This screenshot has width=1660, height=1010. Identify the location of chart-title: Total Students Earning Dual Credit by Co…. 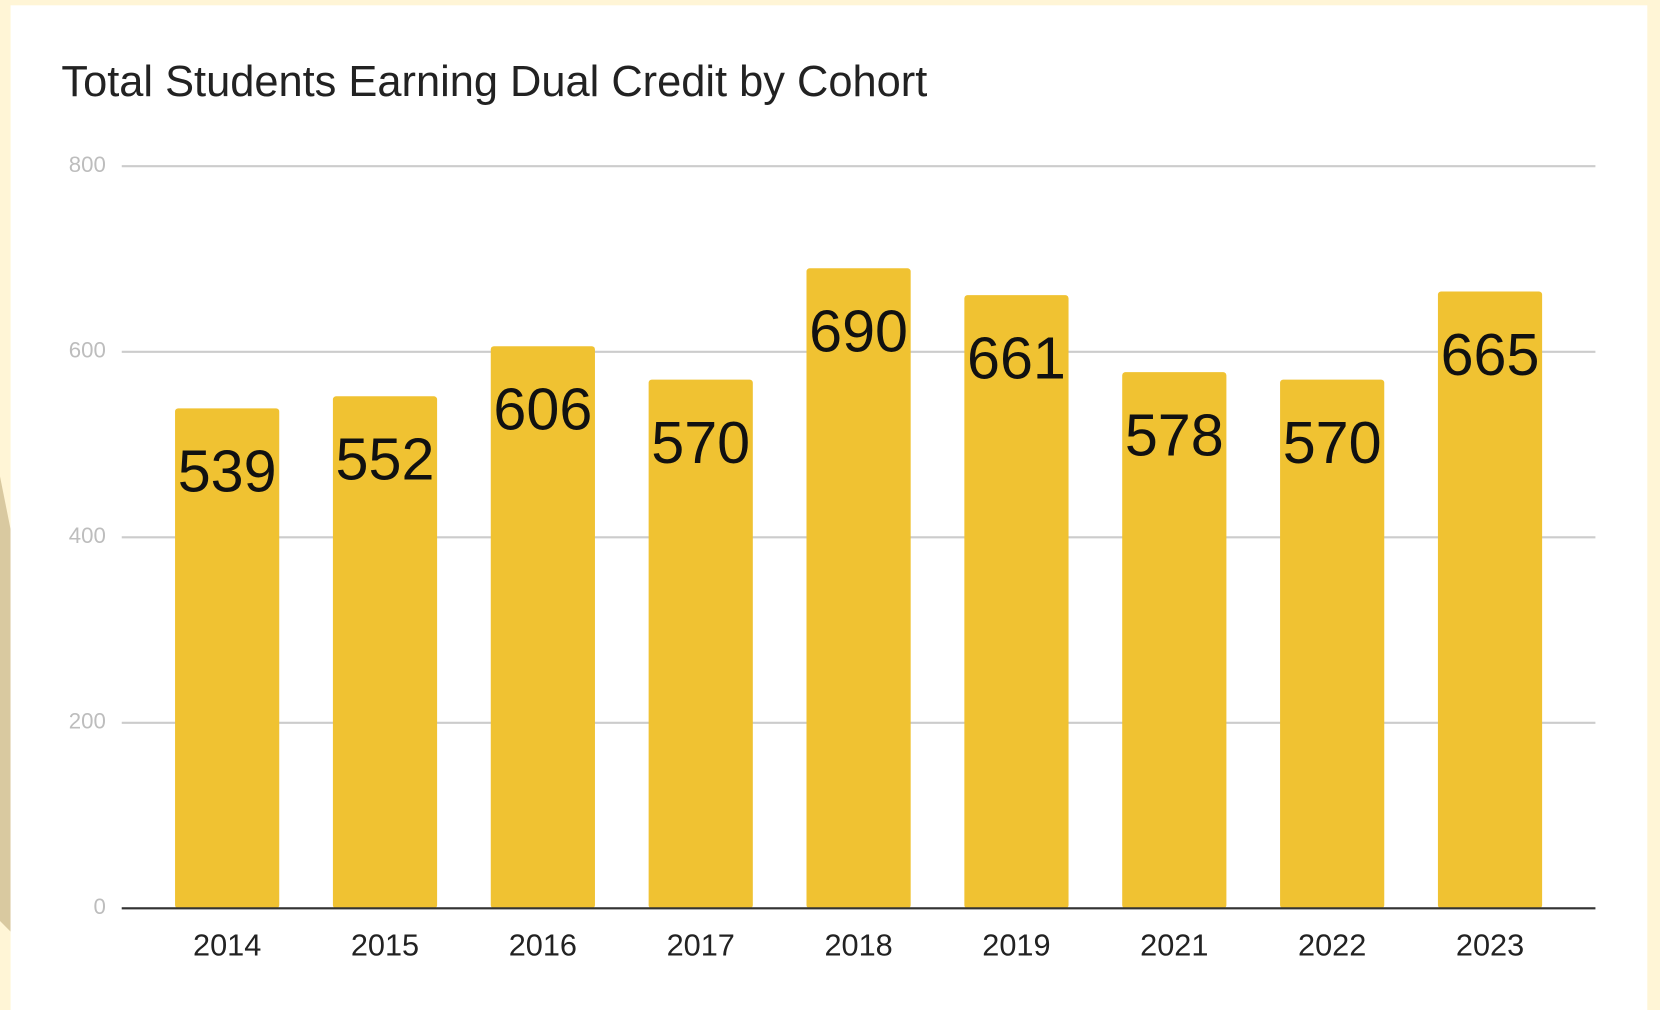
(494, 82).